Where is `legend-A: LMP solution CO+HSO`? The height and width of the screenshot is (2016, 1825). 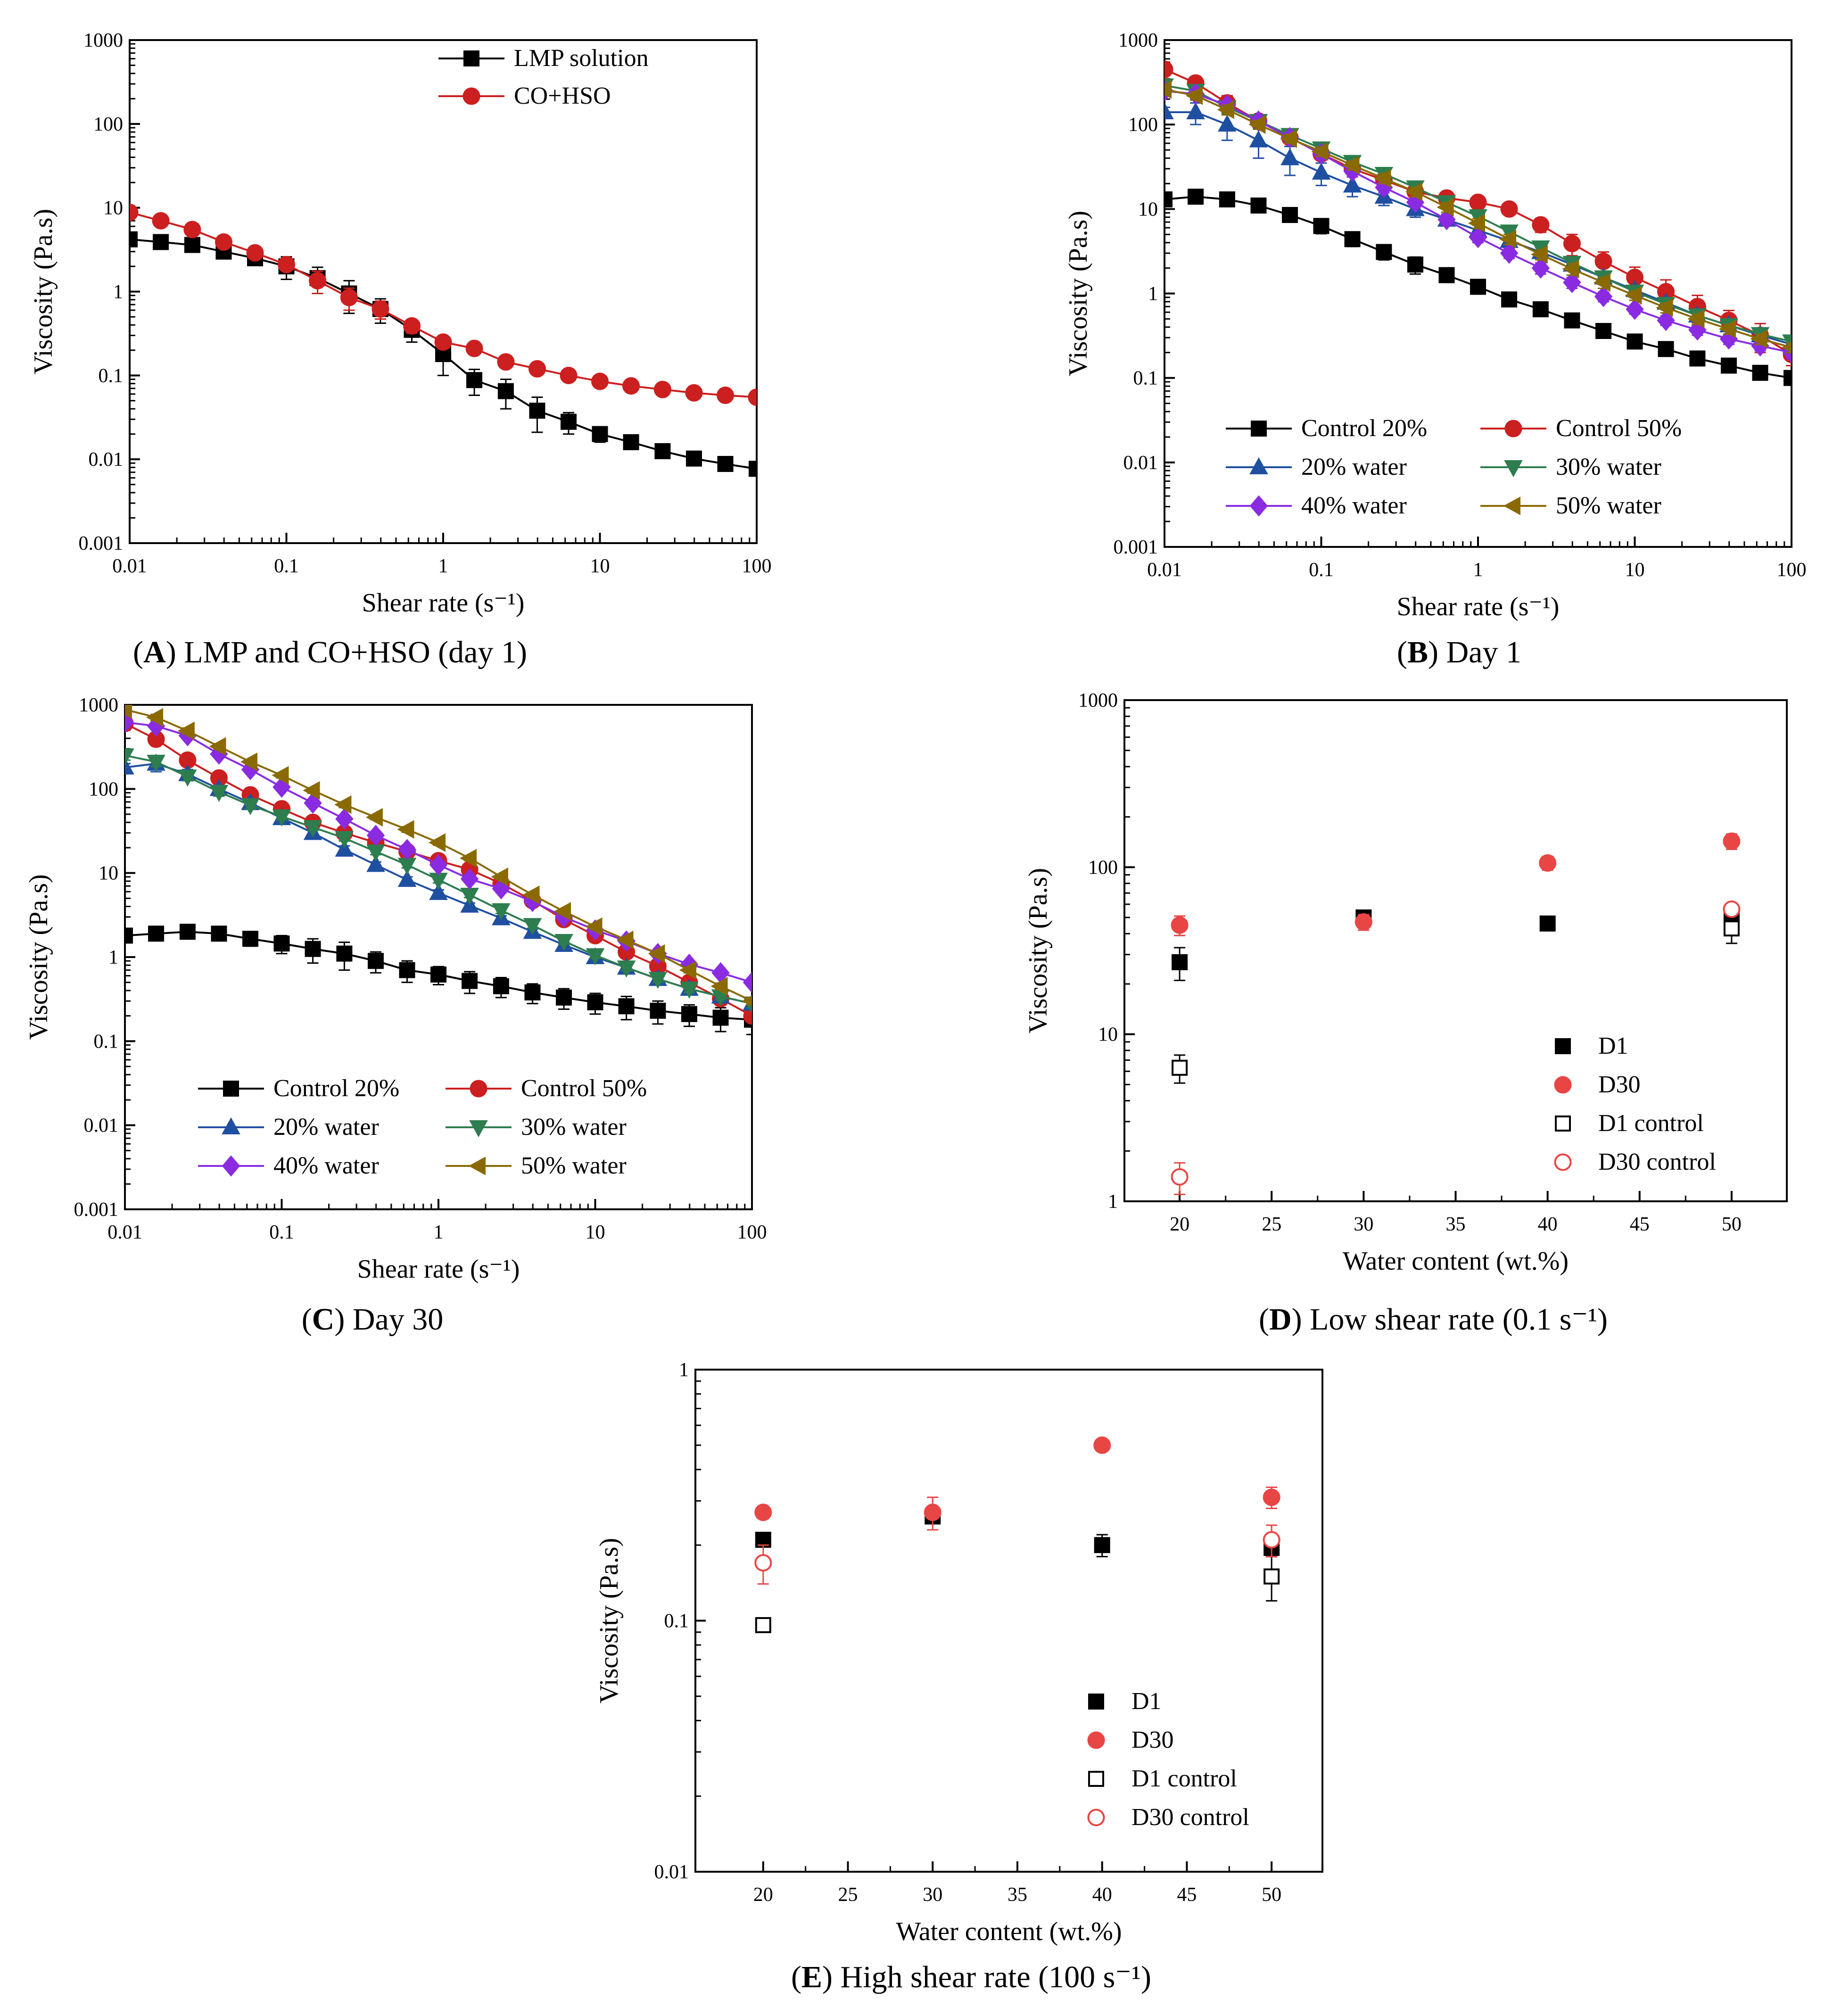 legend-A: LMP solution CO+HSO is located at coordinates (543, 77).